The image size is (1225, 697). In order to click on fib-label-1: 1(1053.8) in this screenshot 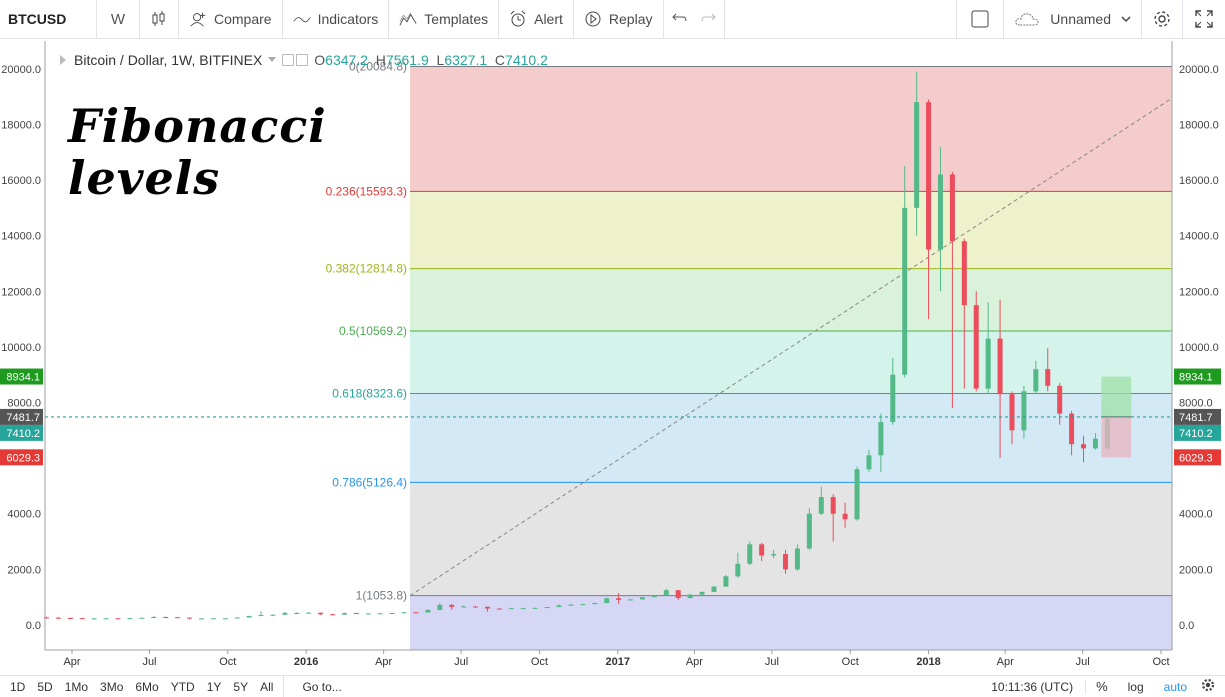, I will do `click(381, 596)`.